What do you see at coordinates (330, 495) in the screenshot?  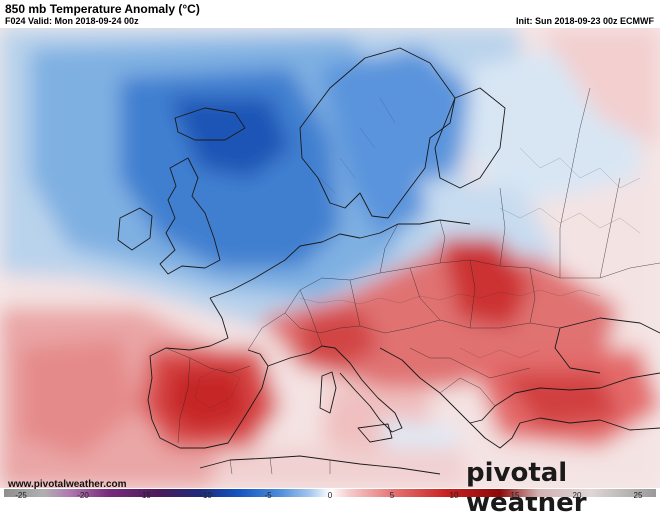 I see `tick-label: 0` at bounding box center [330, 495].